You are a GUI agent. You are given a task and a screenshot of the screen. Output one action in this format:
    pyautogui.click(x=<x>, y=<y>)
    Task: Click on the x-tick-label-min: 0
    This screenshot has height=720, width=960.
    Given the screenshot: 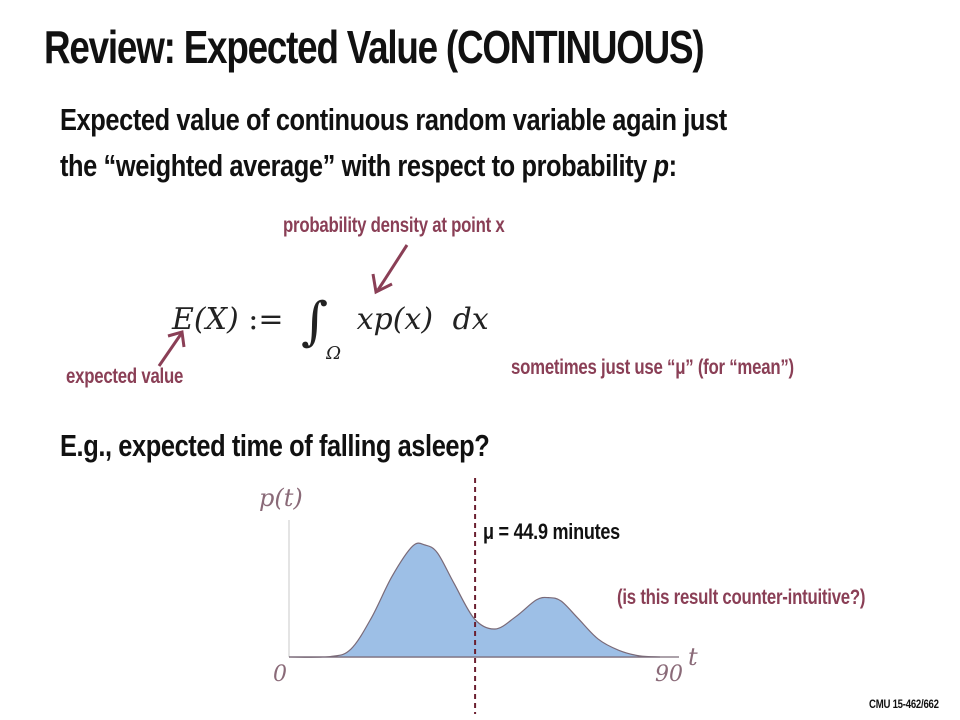 What is the action you would take?
    pyautogui.click(x=280, y=674)
    